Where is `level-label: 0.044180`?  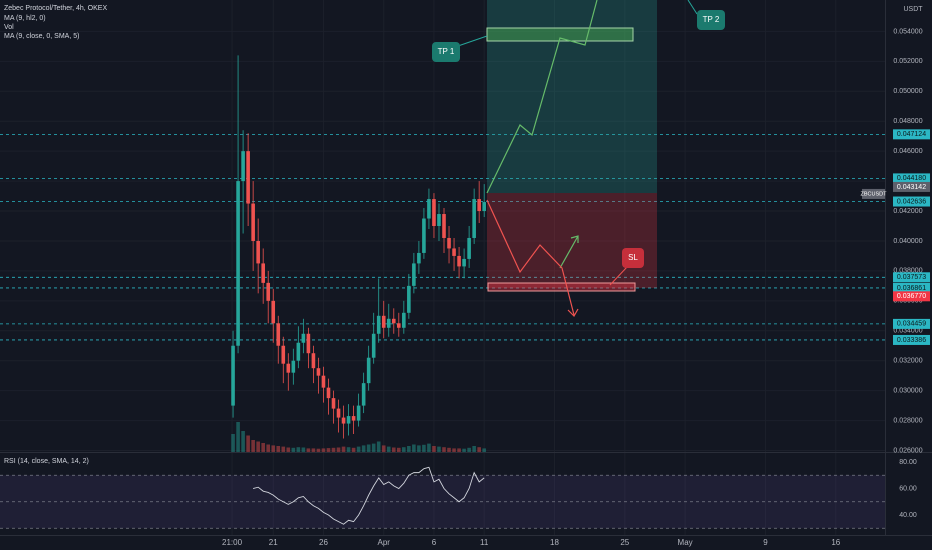 level-label: 0.044180 is located at coordinates (911, 178).